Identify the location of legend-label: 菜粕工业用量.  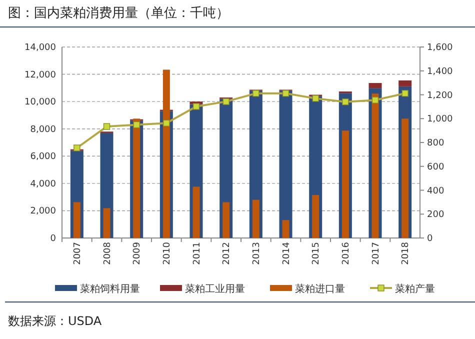
(215, 289).